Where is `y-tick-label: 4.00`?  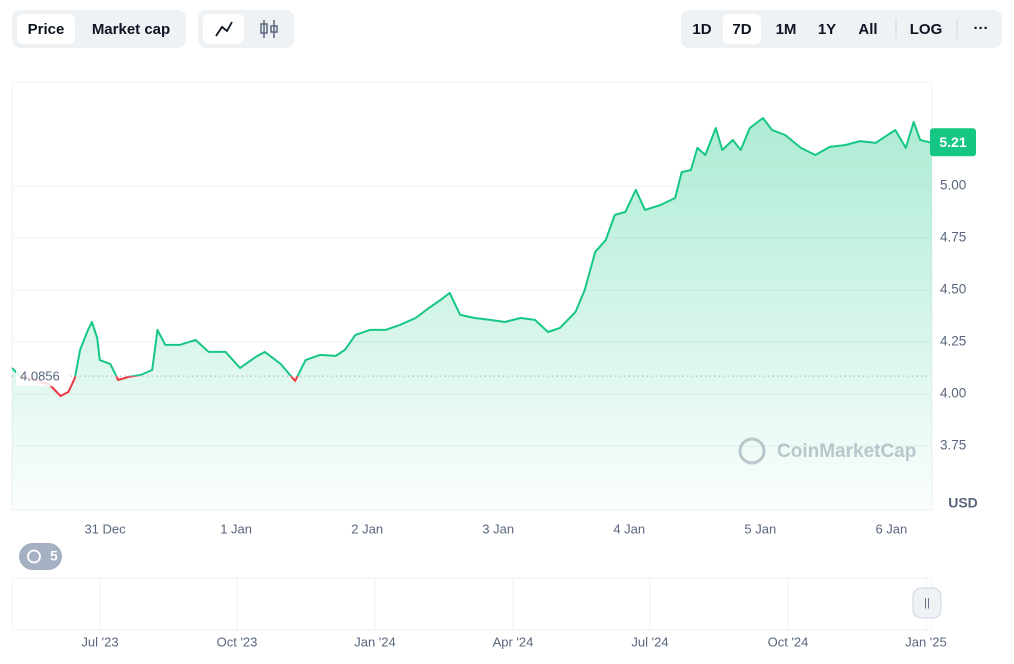
y-tick-label: 4.00 is located at coordinates (953, 393).